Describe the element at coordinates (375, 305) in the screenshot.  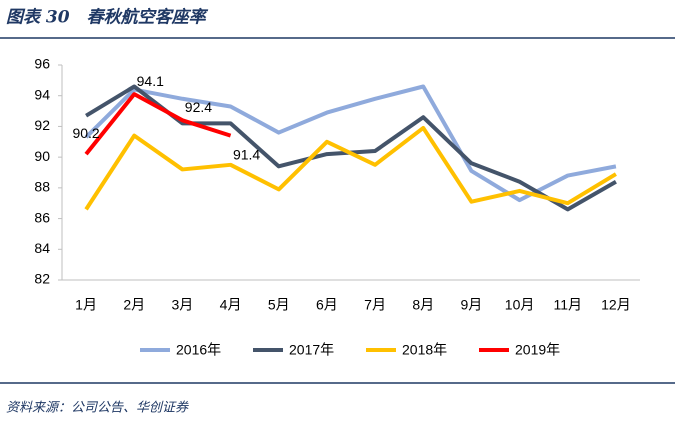
I see `x-tick-label: 7月` at that location.